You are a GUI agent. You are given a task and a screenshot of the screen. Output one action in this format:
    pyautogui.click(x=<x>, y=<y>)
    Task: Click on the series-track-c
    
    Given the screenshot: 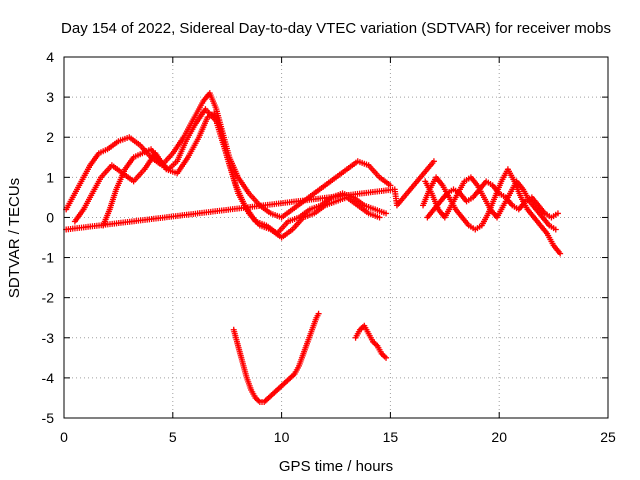 What is the action you would take?
    pyautogui.click(x=241, y=173)
    